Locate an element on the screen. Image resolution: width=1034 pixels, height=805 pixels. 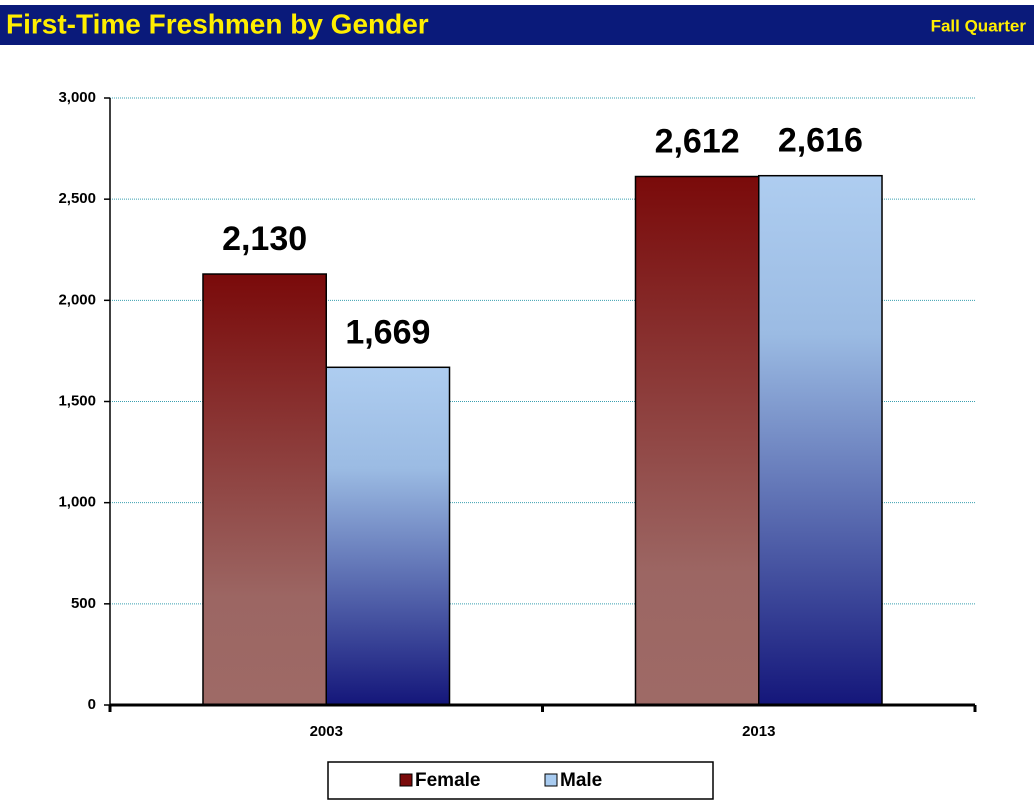
y-tick-label: 0 is located at coordinates (92, 704).